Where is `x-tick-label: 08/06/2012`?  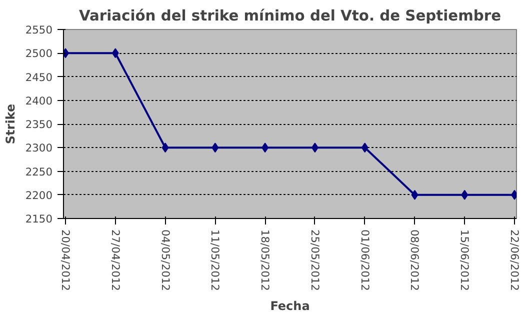
x-tick-label: 08/06/2012 is located at coordinates (415, 260).